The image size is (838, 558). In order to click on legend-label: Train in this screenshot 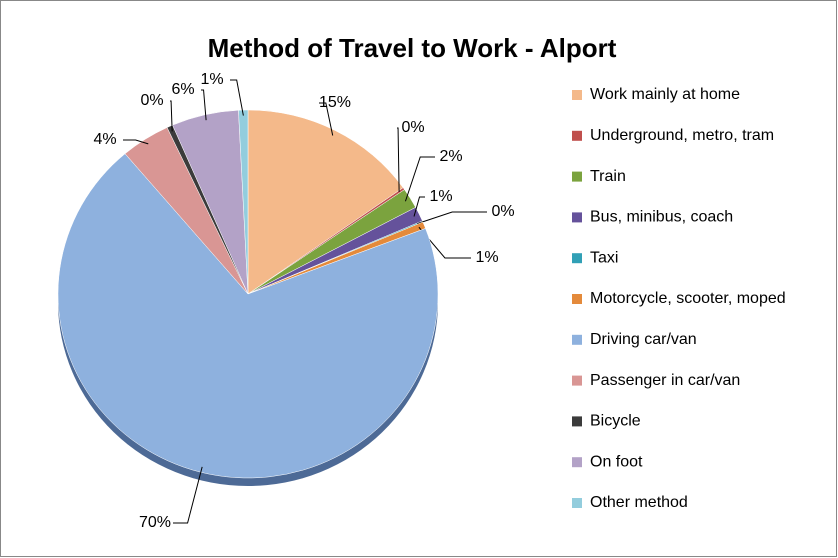, I will do `click(608, 176)`.